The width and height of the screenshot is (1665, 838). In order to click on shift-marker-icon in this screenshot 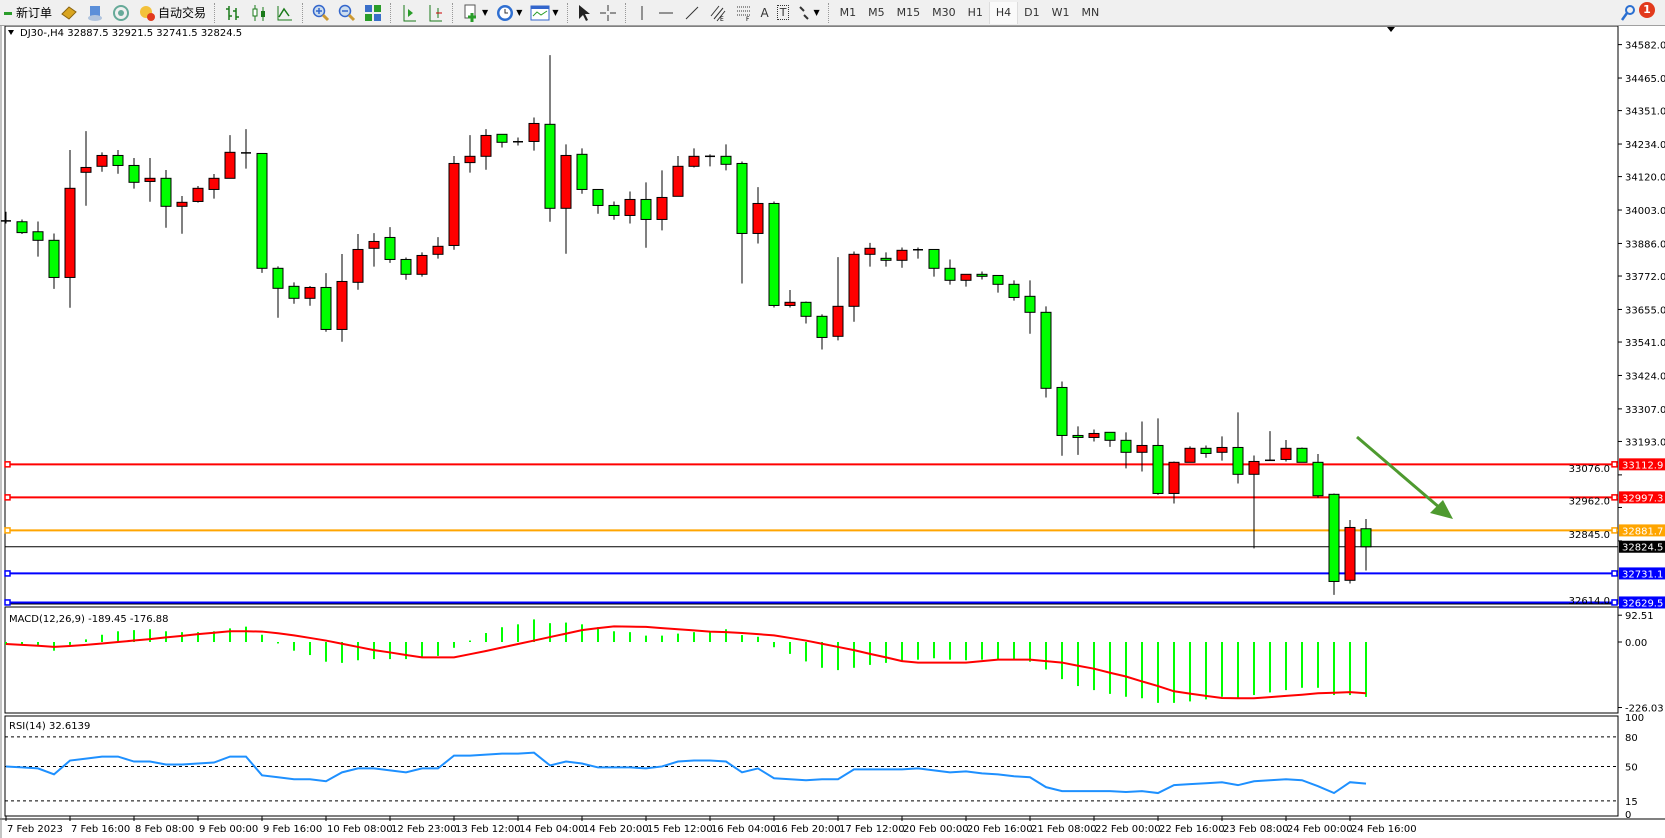, I will do `click(1391, 29)`.